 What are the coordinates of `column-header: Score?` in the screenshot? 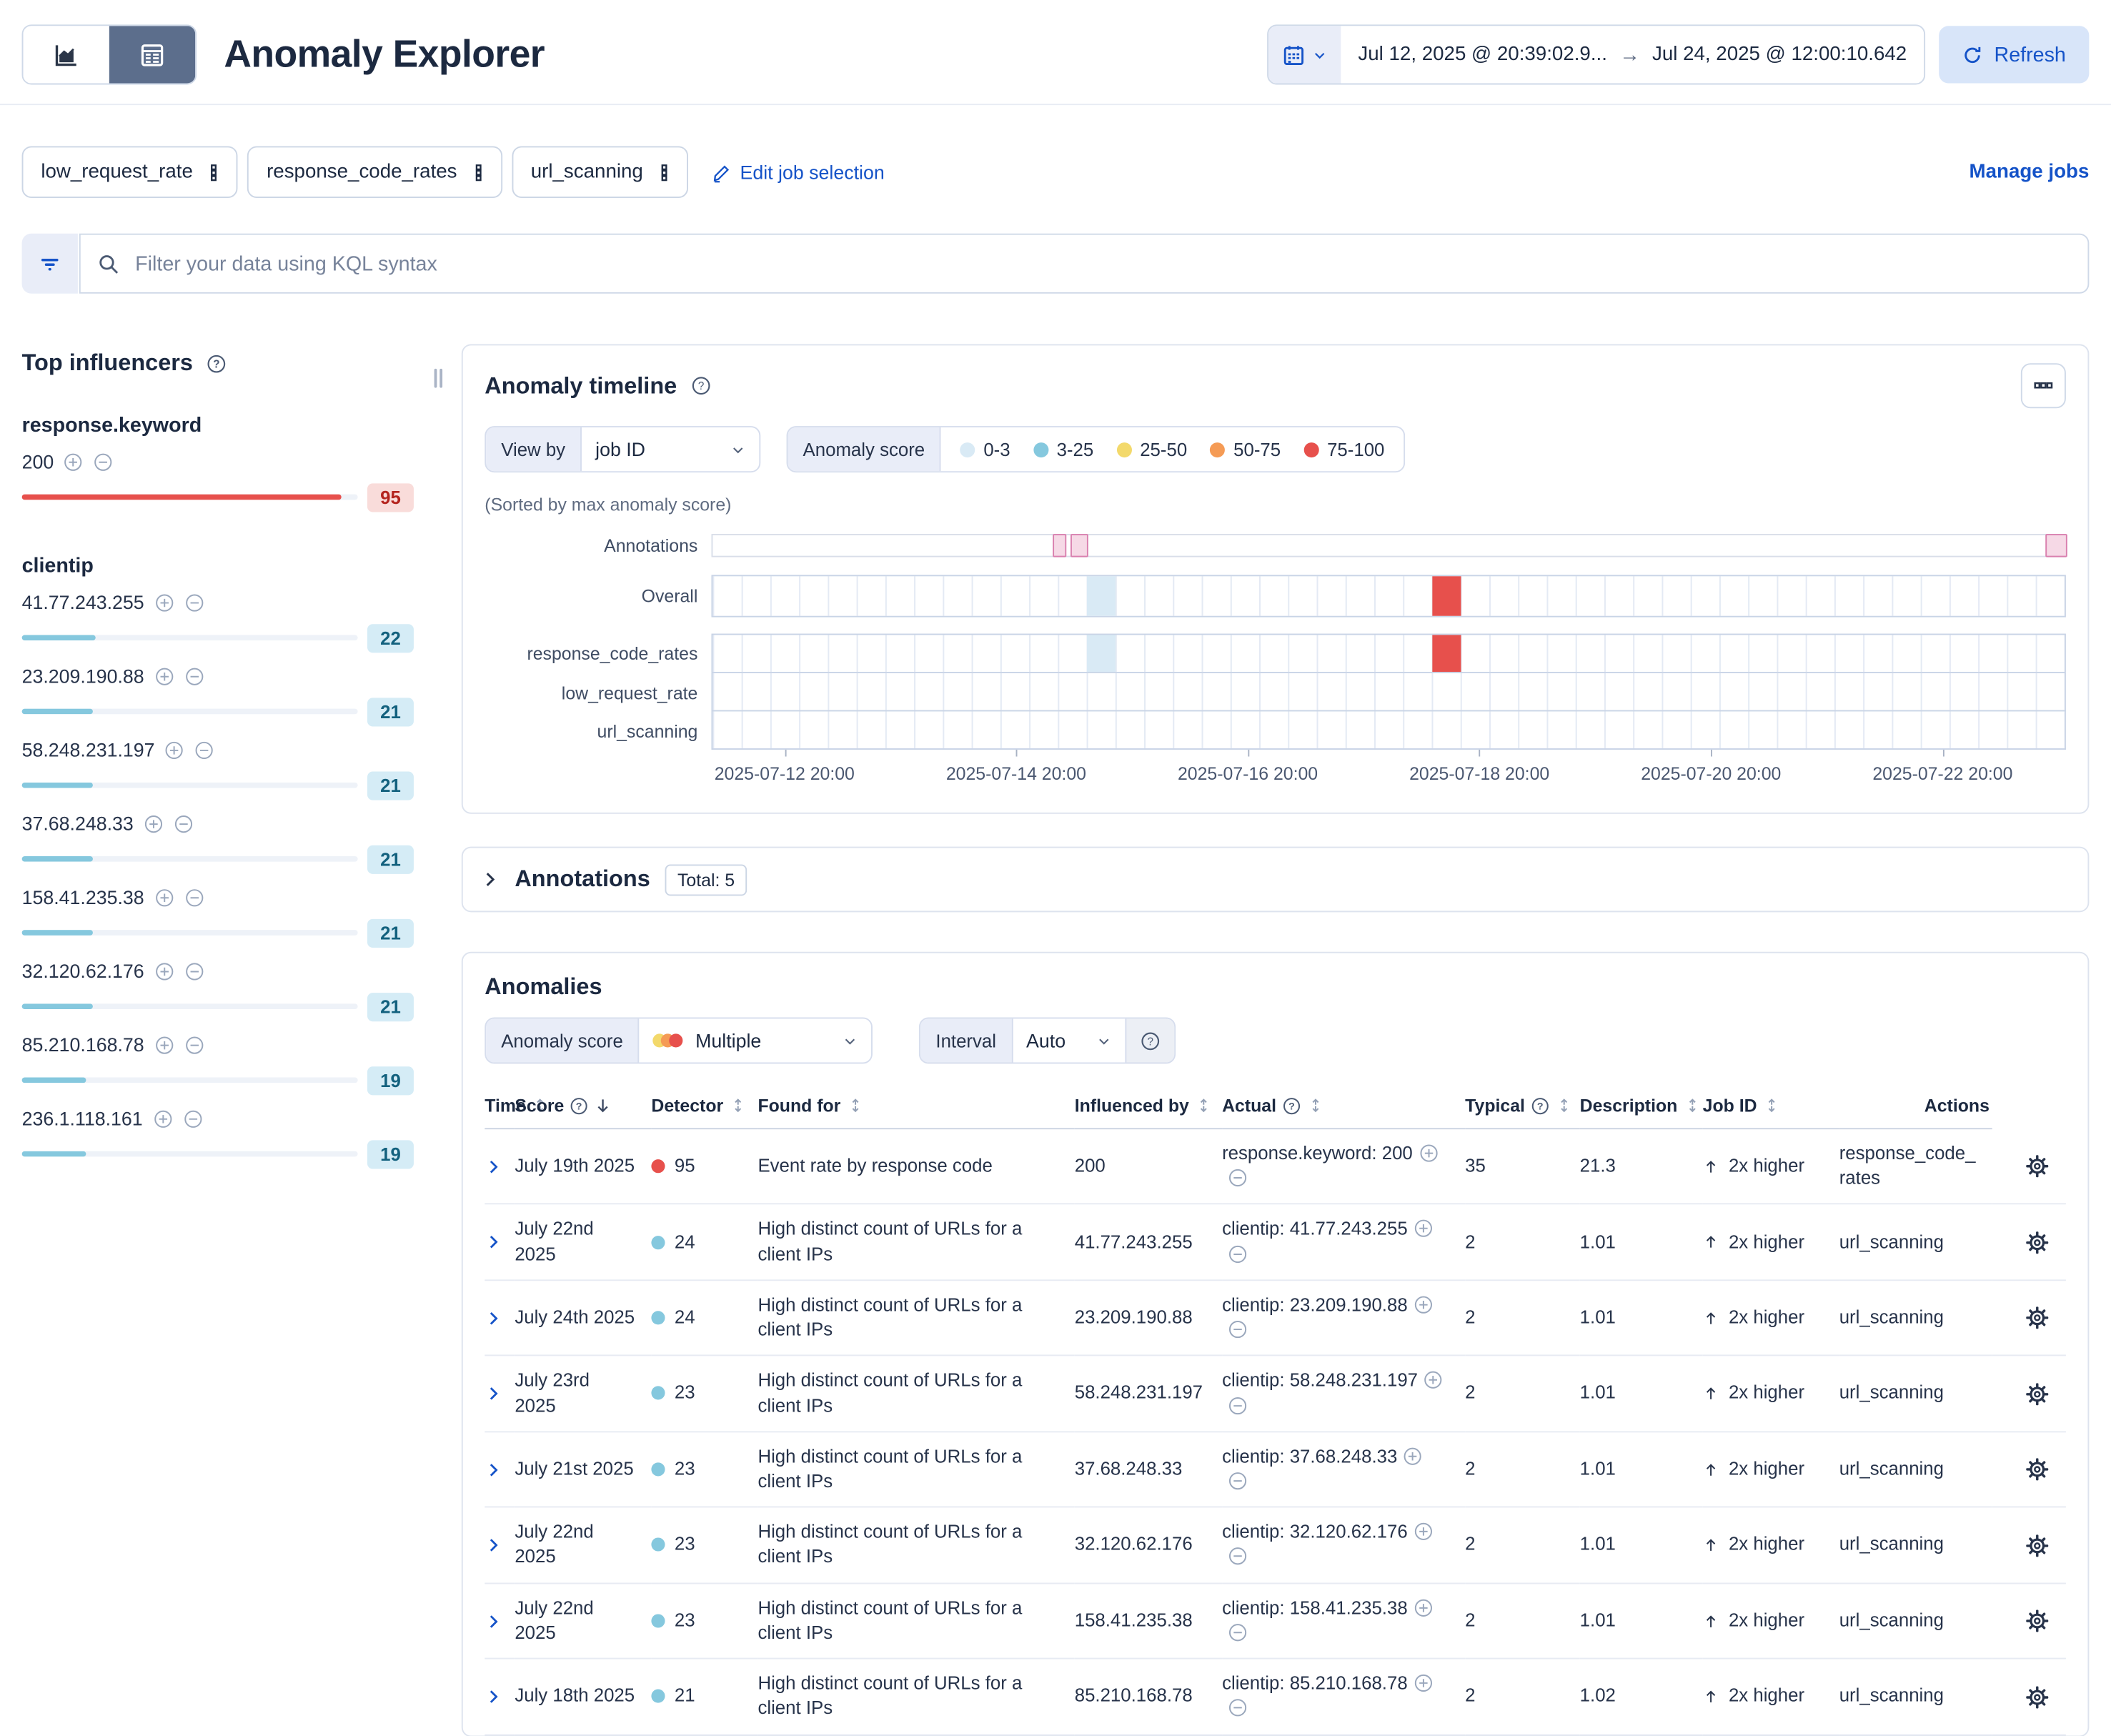 It's located at (583, 1108).